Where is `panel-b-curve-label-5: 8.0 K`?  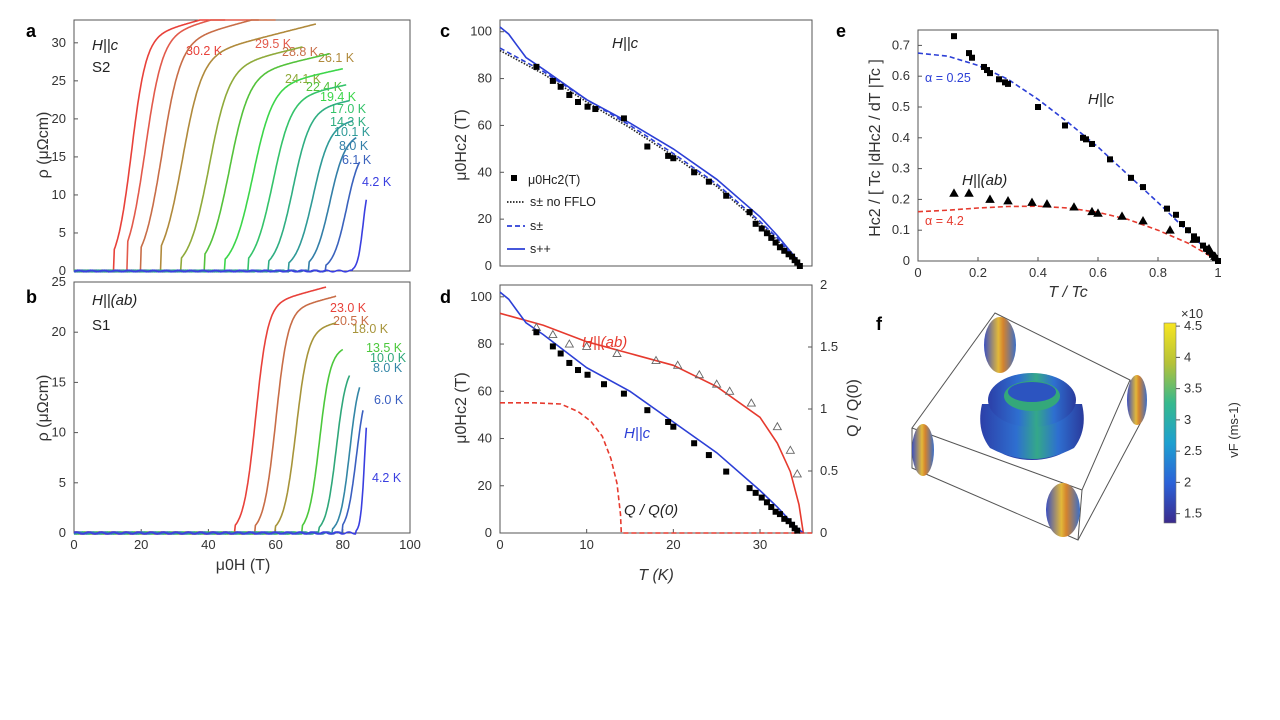 panel-b-curve-label-5: 8.0 K is located at coordinates (388, 368).